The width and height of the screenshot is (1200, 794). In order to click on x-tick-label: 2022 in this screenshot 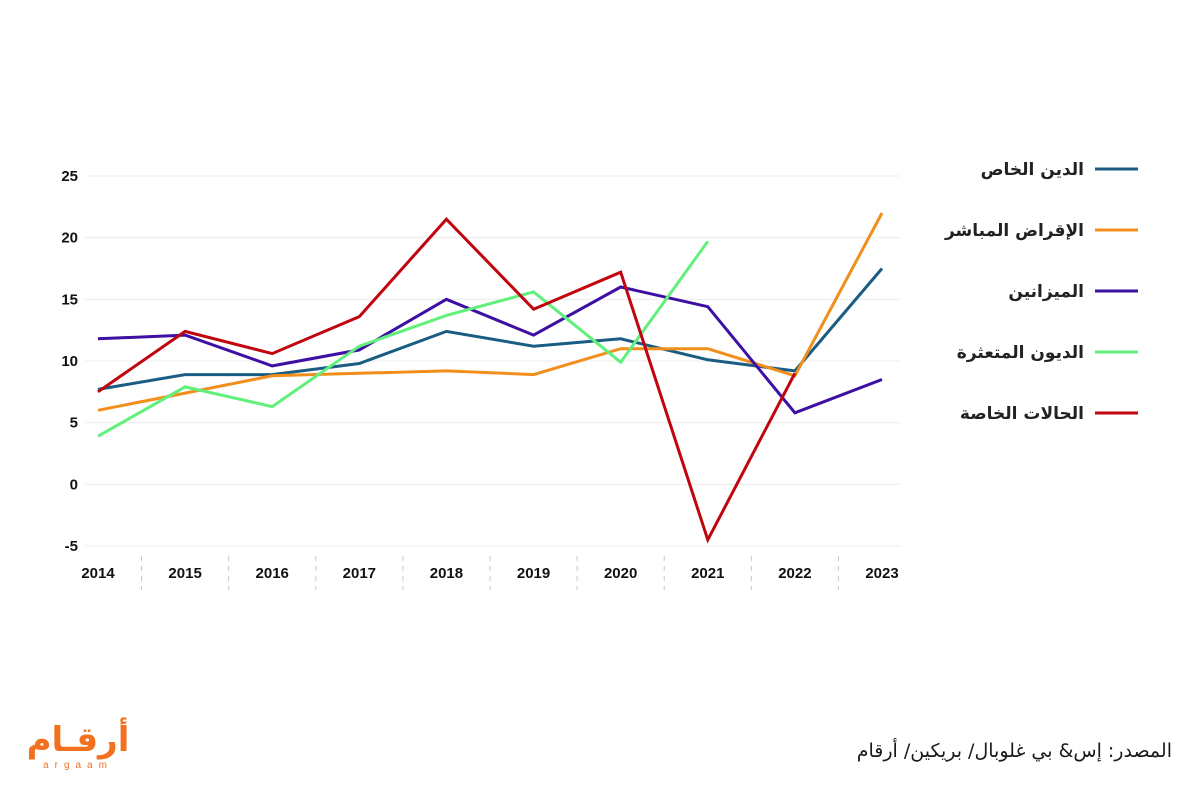, I will do `click(794, 573)`.